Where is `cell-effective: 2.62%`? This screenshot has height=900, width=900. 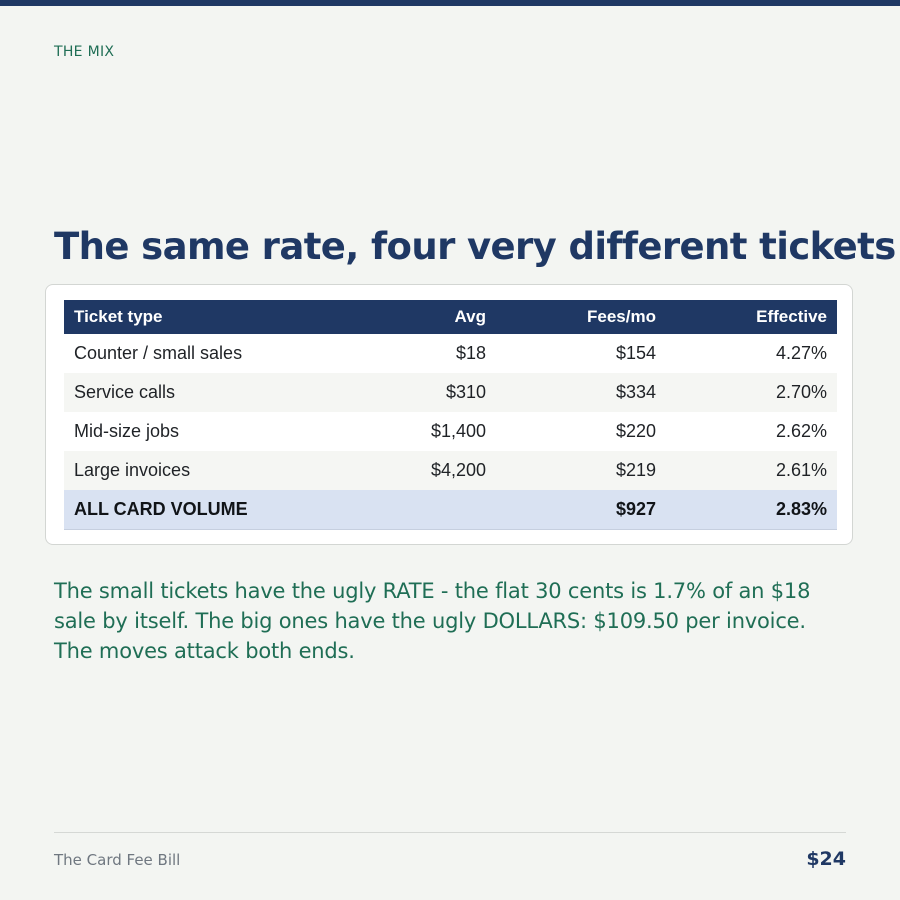
cell-effective: 2.62% is located at coordinates (751, 431).